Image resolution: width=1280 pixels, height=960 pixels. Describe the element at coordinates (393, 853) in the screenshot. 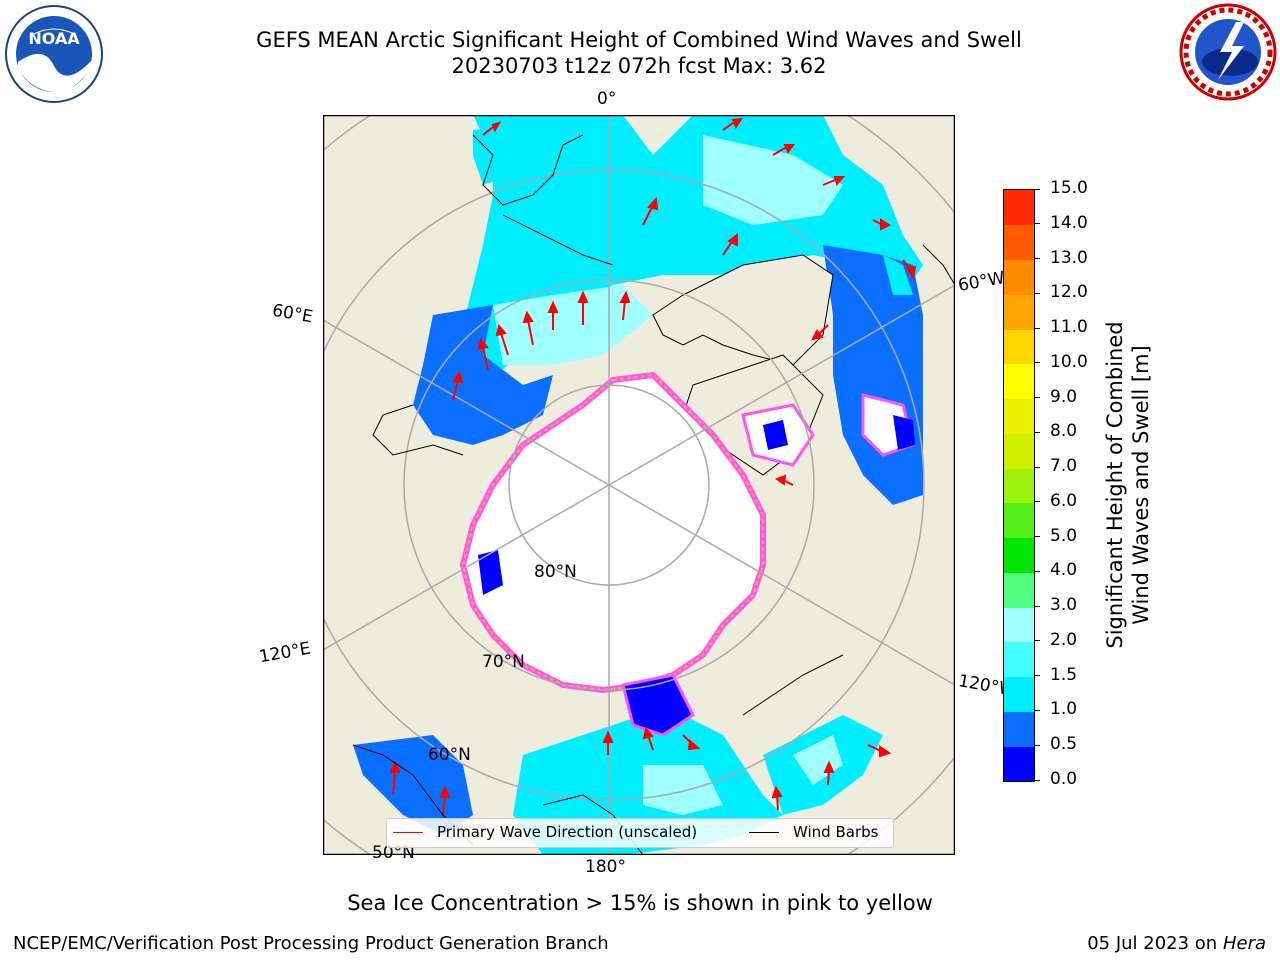

I see `lat-label-50n: 50°N` at that location.